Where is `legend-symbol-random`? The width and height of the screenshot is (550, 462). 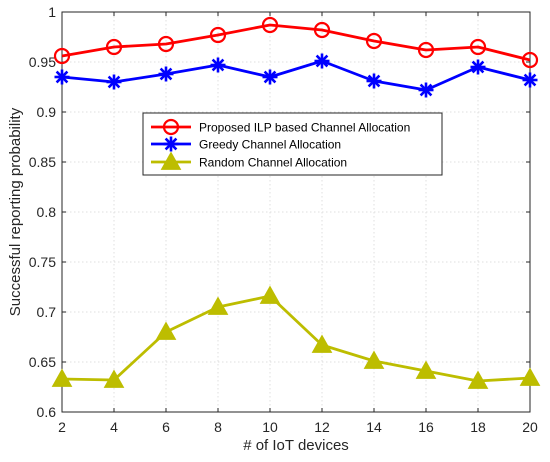 legend-symbol-random is located at coordinates (171, 160).